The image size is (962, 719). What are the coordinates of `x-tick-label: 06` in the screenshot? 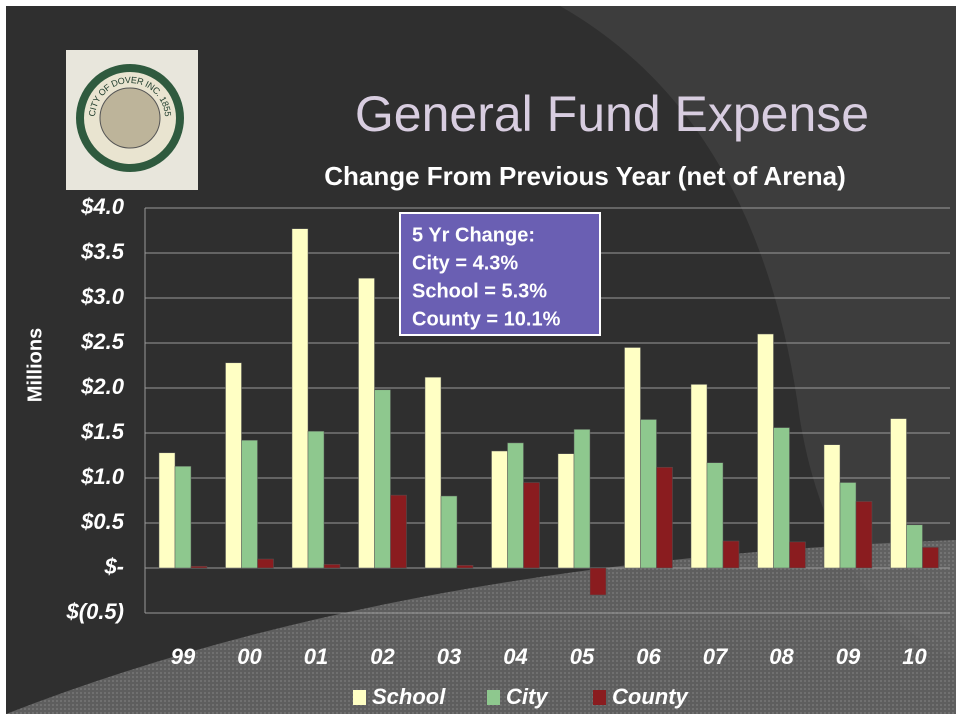 It's located at (648, 656).